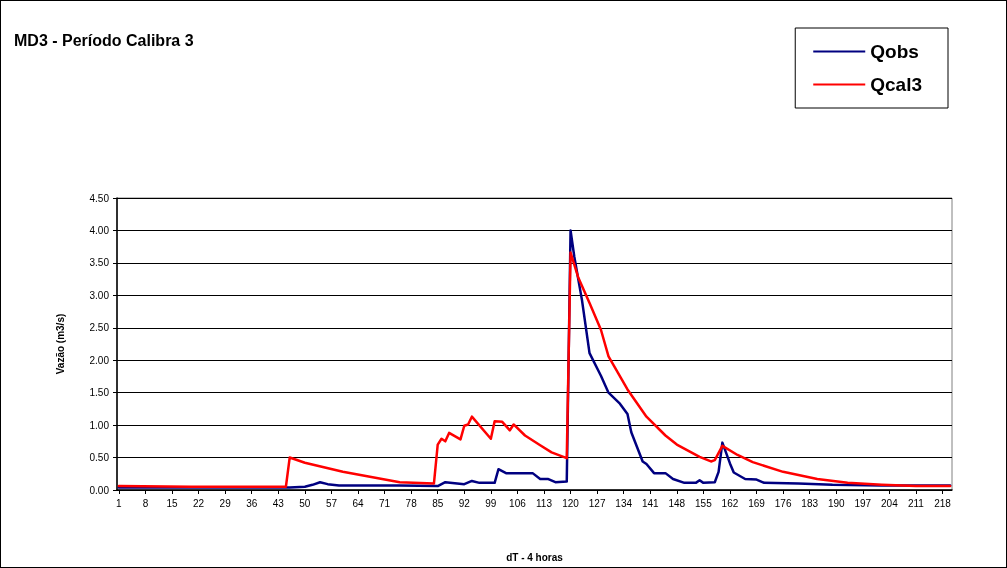 This screenshot has width=1007, height=568. I want to click on x-tick-label: 197, so click(863, 503).